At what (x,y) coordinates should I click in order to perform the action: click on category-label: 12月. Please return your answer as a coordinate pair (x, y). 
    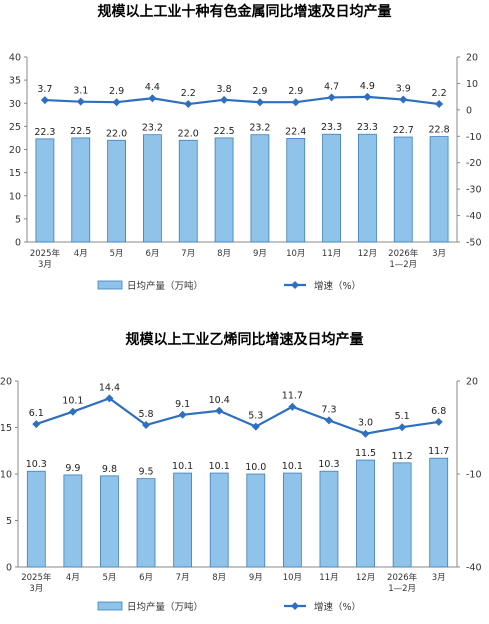
    Looking at the image, I should click on (365, 578).